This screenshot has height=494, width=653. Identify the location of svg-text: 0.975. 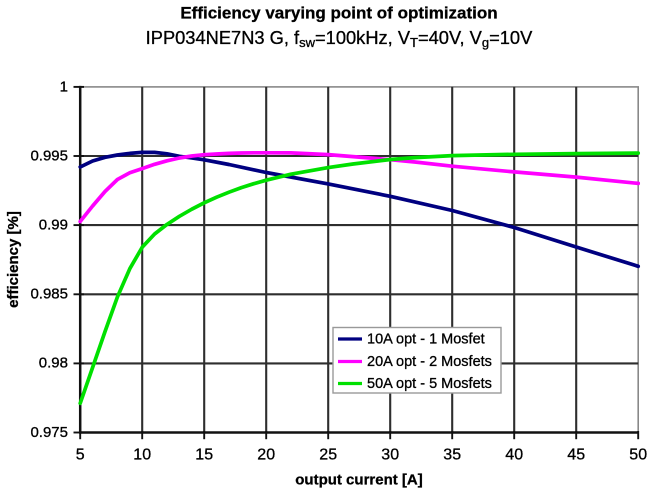
(49, 432).